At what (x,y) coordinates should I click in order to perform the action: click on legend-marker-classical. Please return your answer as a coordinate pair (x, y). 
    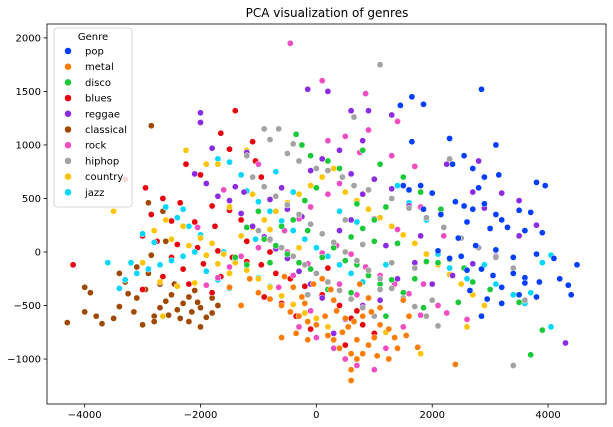
    Looking at the image, I should click on (68, 129).